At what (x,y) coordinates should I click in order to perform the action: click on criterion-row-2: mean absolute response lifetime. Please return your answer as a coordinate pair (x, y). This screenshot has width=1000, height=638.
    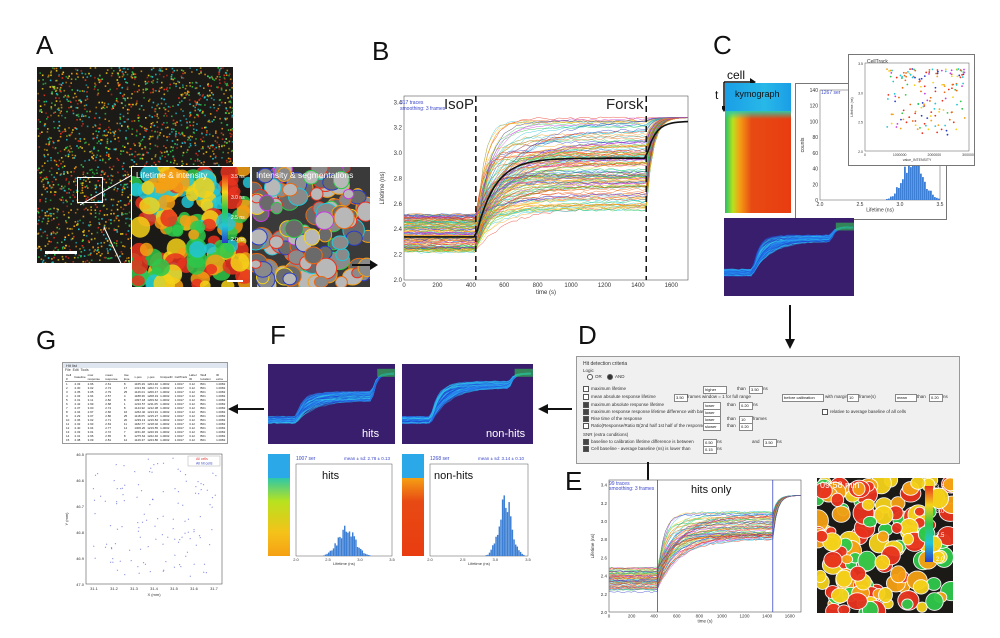
    Looking at the image, I should click on (619, 397).